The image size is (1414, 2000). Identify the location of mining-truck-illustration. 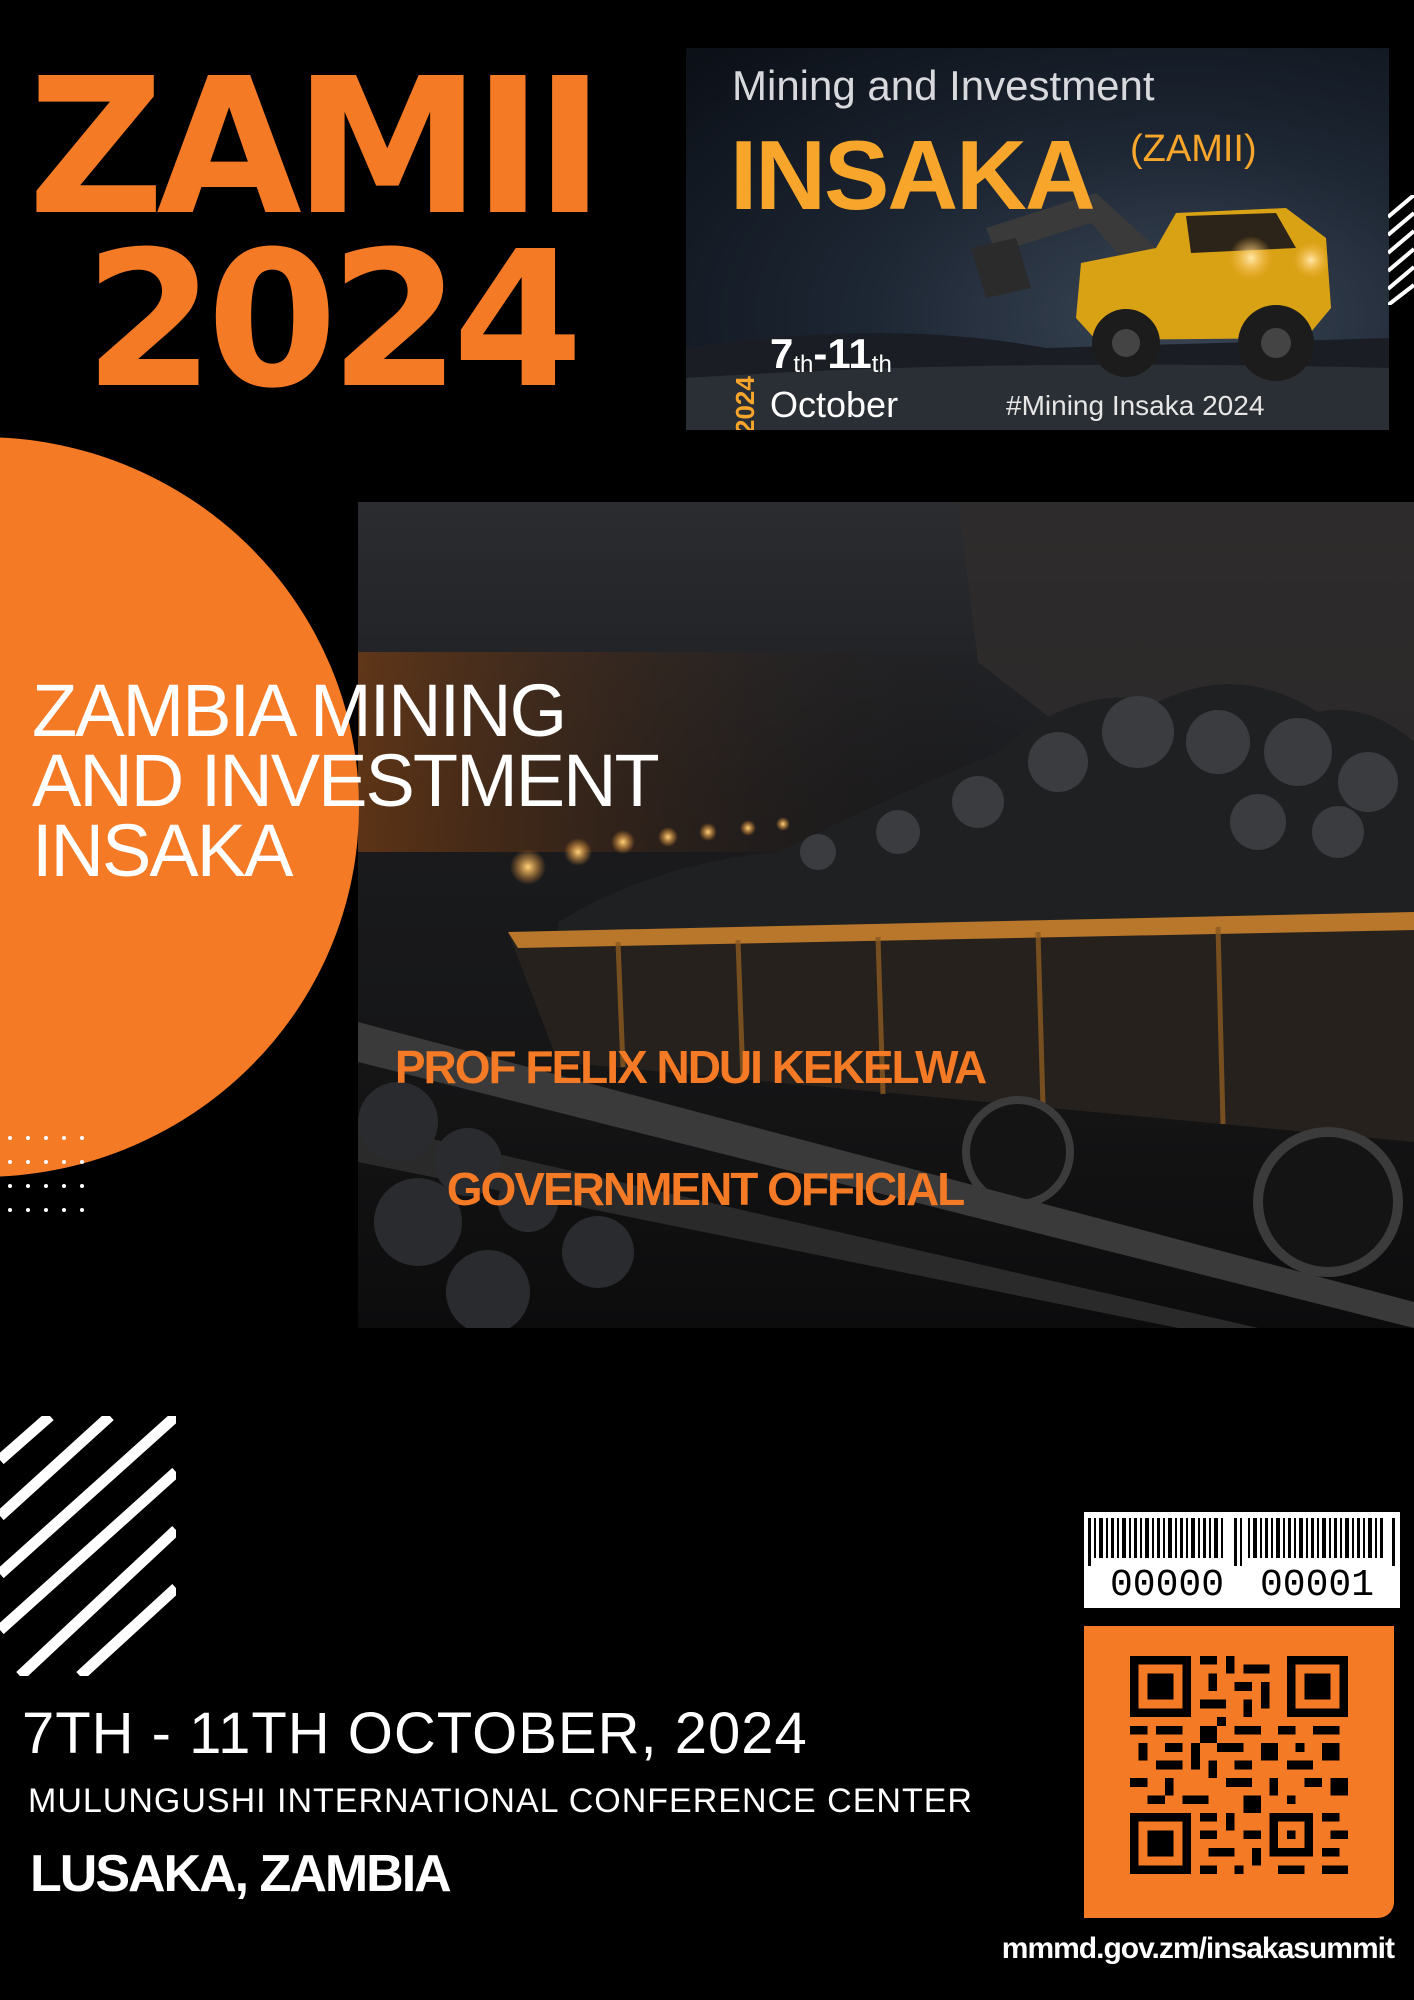
(1037, 311).